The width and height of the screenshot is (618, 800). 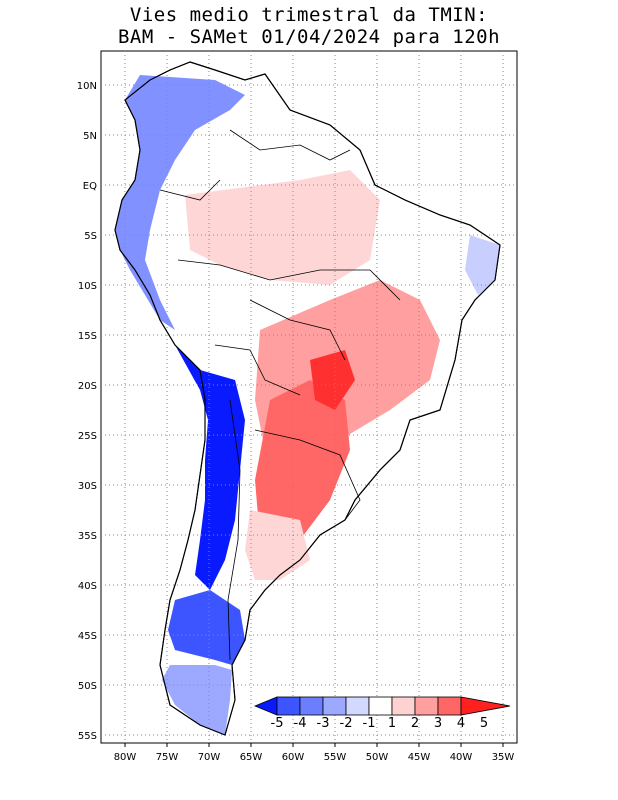 I want to click on lat-label: 25S, so click(x=87, y=436).